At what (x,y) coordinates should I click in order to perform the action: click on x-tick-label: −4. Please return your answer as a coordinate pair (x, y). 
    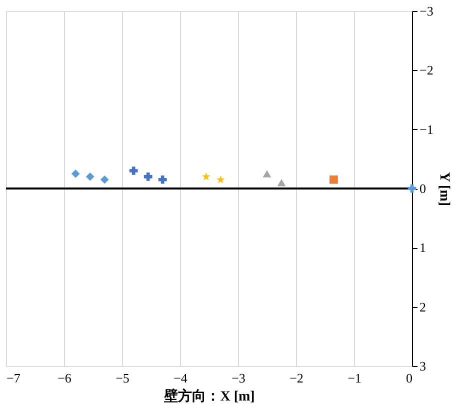
    Looking at the image, I should click on (181, 378).